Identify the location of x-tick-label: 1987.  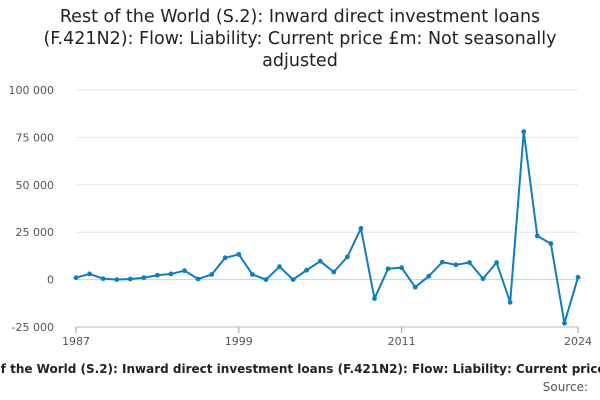
(76, 341).